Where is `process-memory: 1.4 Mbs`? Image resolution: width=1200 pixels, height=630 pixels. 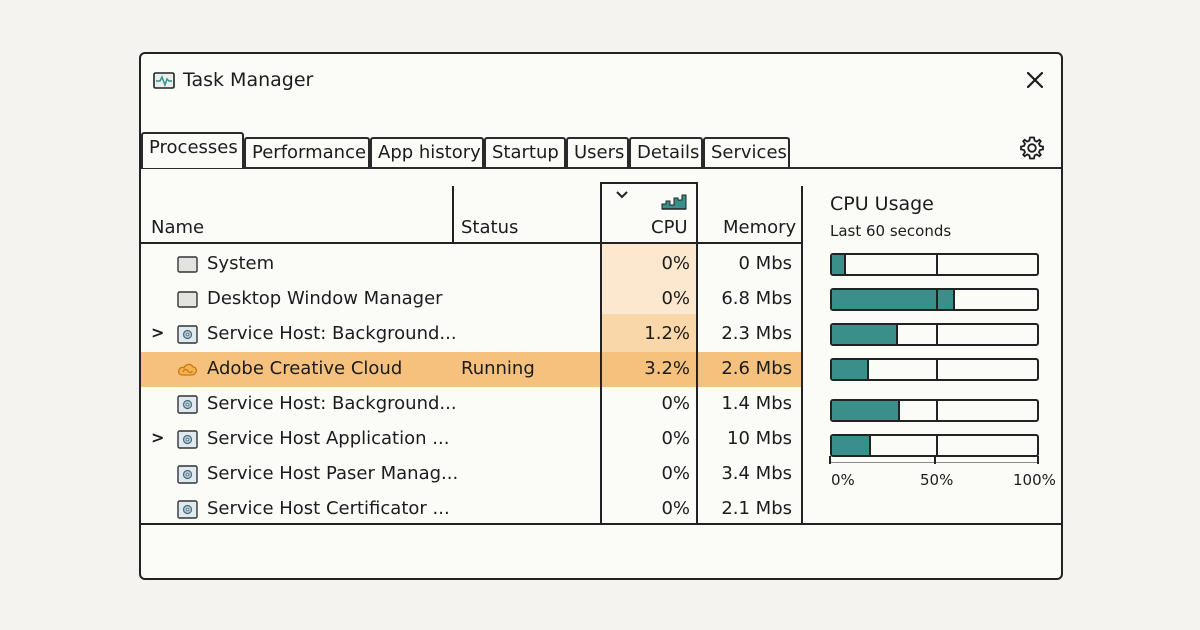
process-memory: 1.4 Mbs is located at coordinates (756, 403).